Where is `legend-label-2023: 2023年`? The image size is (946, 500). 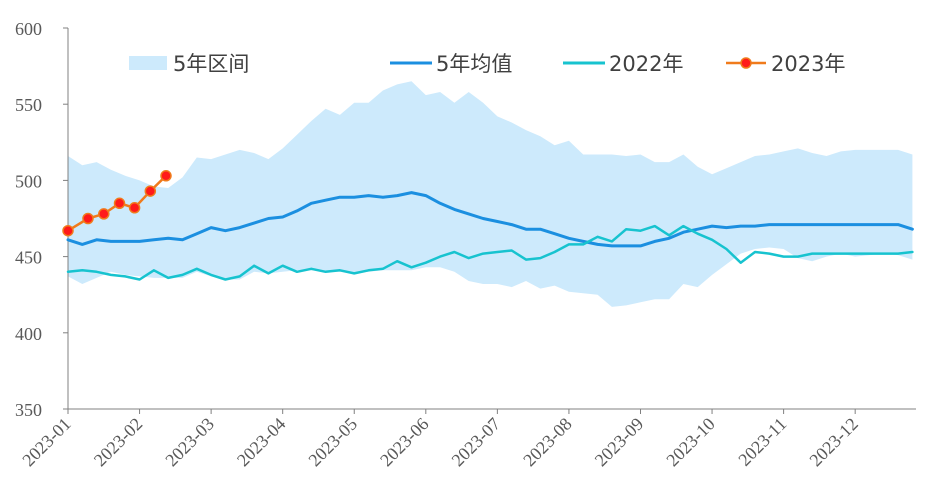 legend-label-2023: 2023年 is located at coordinates (808, 64).